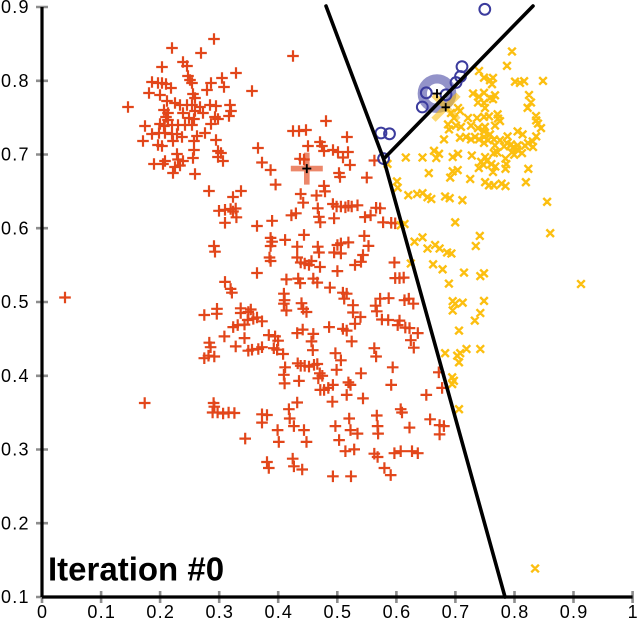 This screenshot has height=624, width=637. I want to click on svg-text: 1, so click(632, 610).